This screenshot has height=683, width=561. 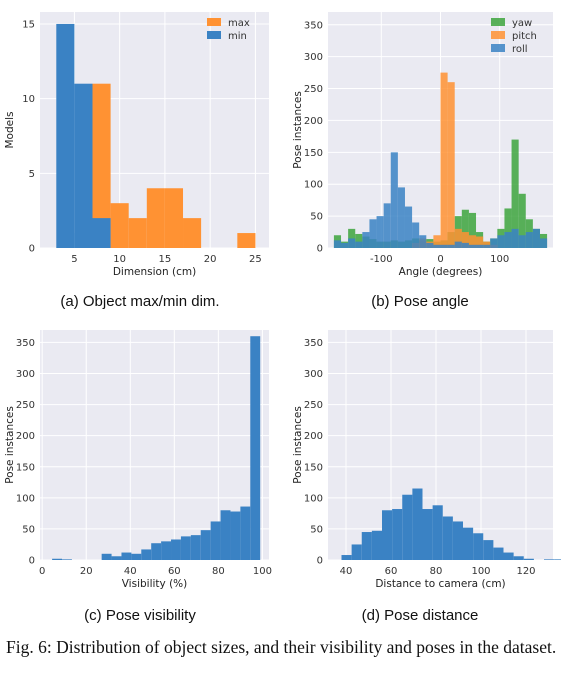 What do you see at coordinates (316, 217) in the screenshot?
I see `y-tick-label: 50` at bounding box center [316, 217].